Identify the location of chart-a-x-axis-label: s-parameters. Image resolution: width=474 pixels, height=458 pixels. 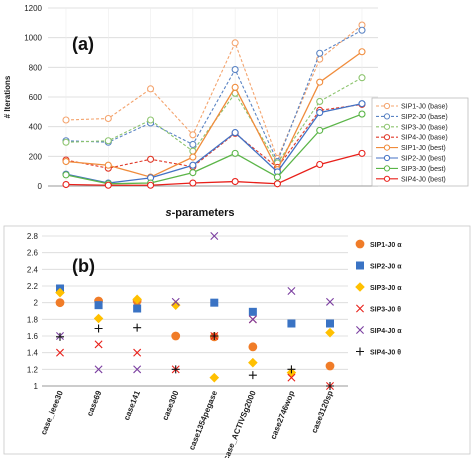
(199, 213).